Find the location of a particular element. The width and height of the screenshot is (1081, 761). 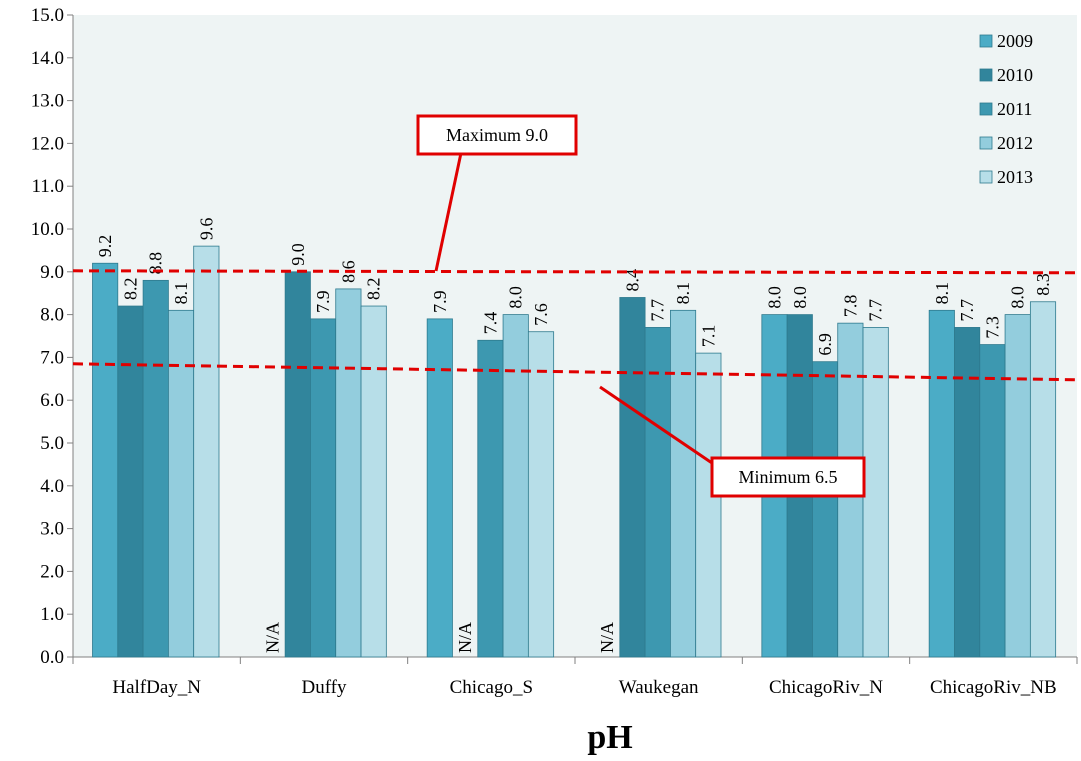

bar-2012-ChicagoRiv_NB is located at coordinates (1017, 486).